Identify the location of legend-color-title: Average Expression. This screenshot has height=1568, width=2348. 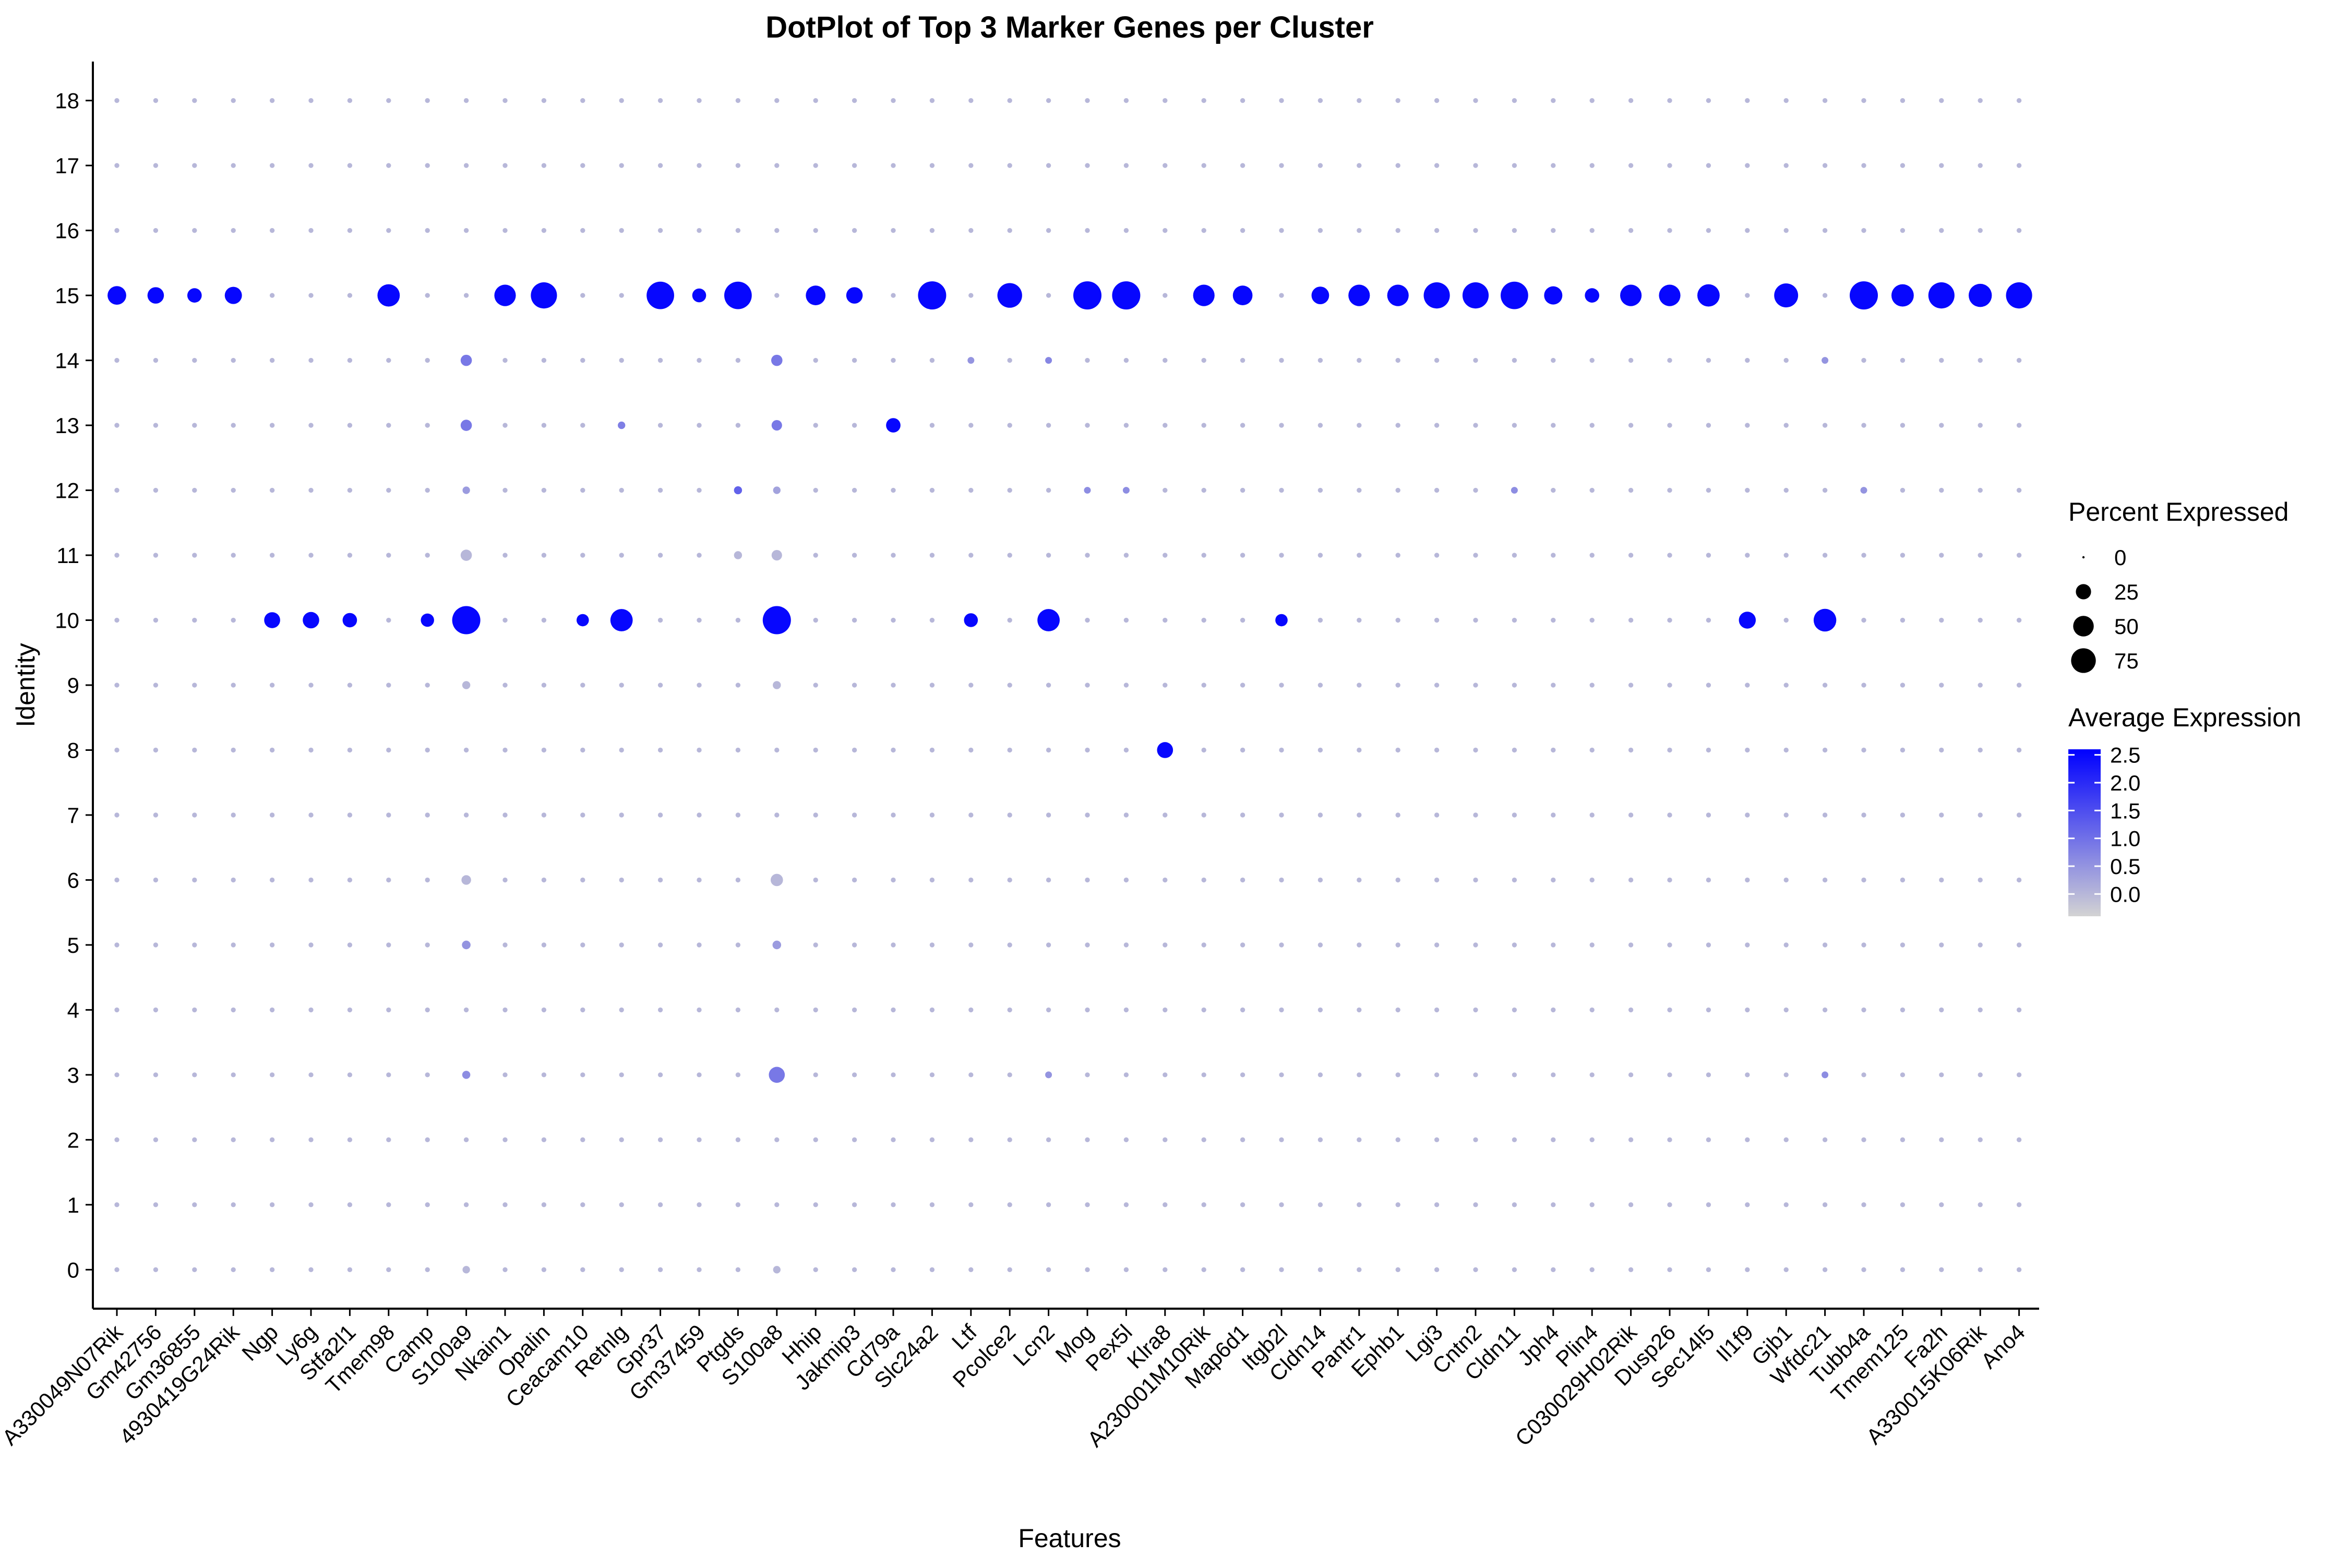
(2185, 717).